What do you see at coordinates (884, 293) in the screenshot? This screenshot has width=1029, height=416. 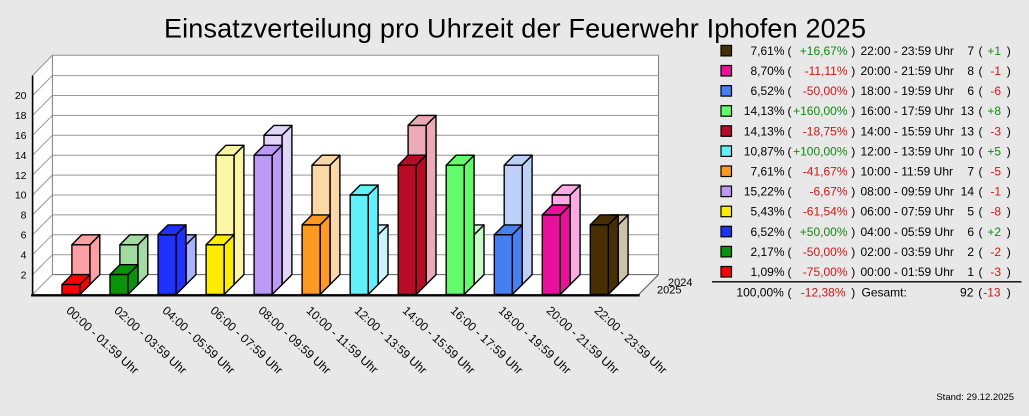 I see `svg-text: Gesamt:` at bounding box center [884, 293].